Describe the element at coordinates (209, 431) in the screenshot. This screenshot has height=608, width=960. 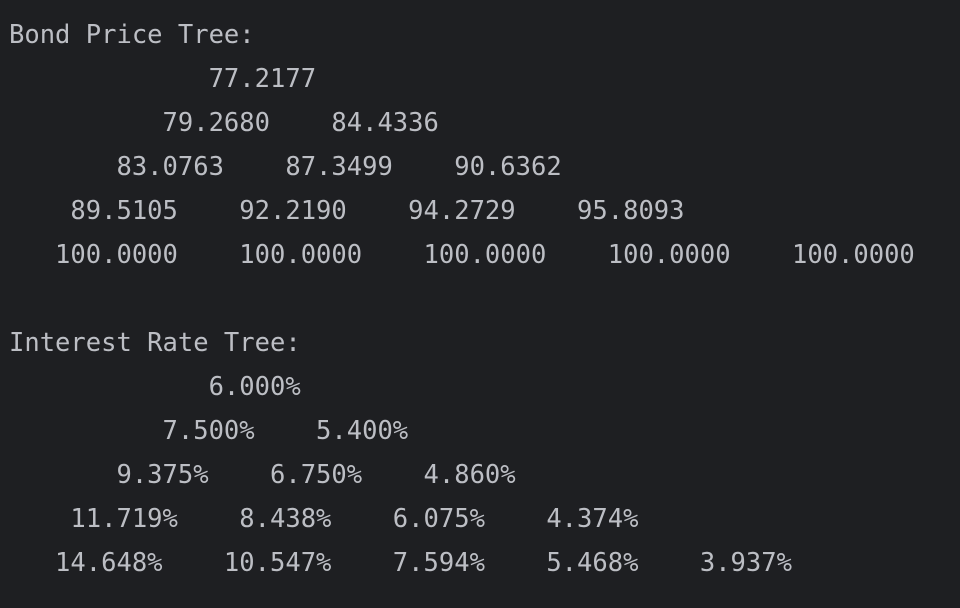
I see `rate-tree-level-1: 7.500% 5.400%` at that location.